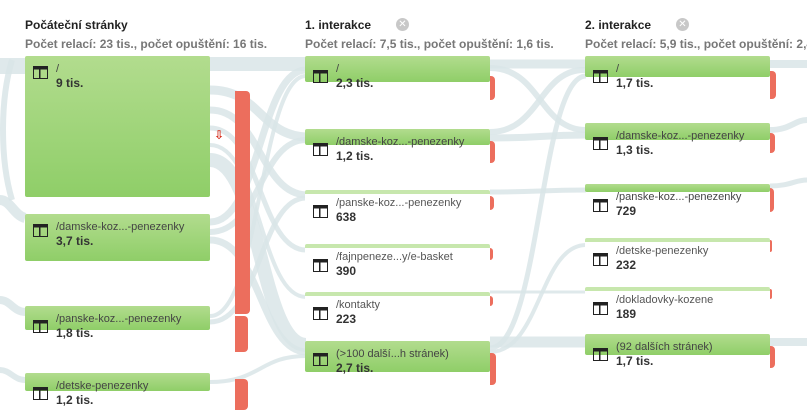  What do you see at coordinates (75, 333) in the screenshot?
I see `node-count: 1,8 tis.` at bounding box center [75, 333].